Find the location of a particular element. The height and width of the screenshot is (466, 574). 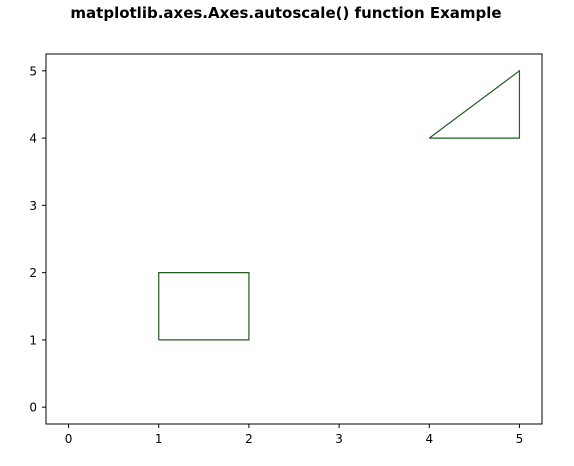

y-tick-label: 0 is located at coordinates (33, 408).